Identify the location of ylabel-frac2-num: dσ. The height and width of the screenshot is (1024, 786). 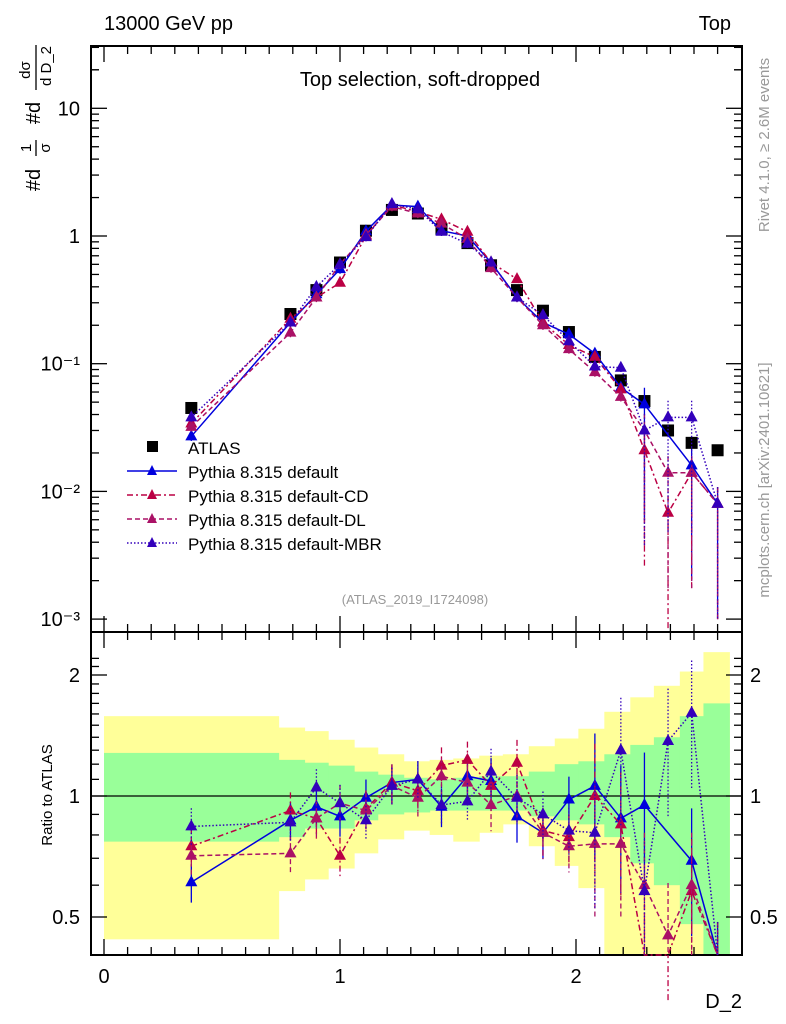
(25, 69).